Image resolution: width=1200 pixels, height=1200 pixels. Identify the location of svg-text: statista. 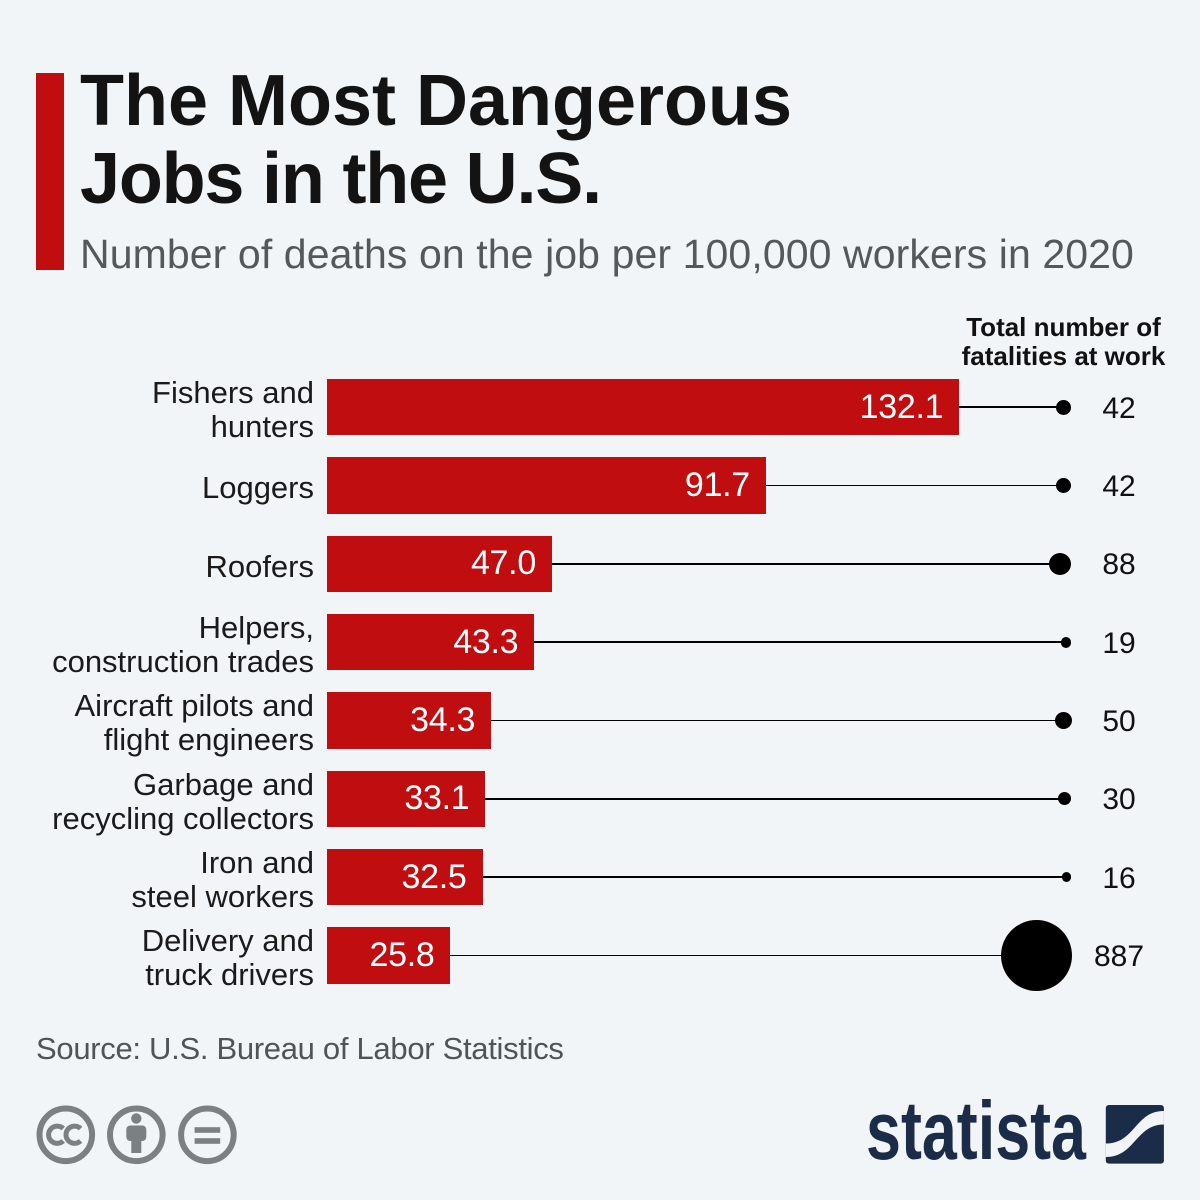
(976, 1132).